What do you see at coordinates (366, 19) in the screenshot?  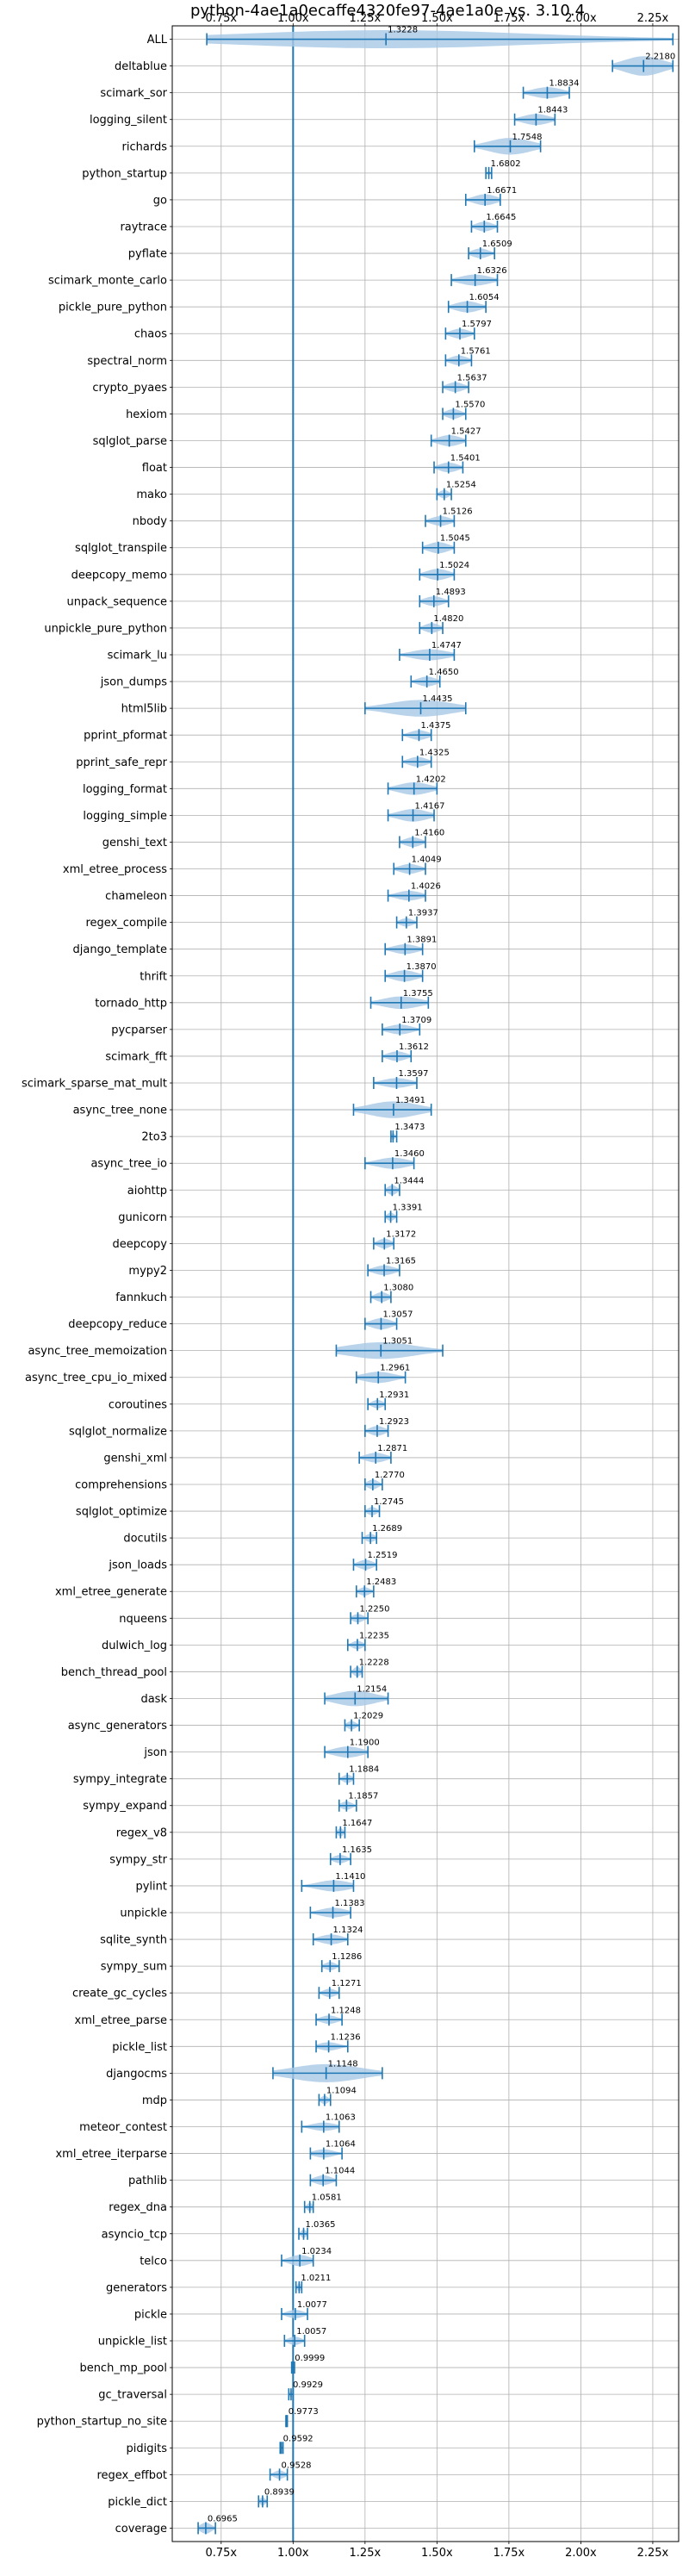 I see `x-tick-label-top: 1.25x` at bounding box center [366, 19].